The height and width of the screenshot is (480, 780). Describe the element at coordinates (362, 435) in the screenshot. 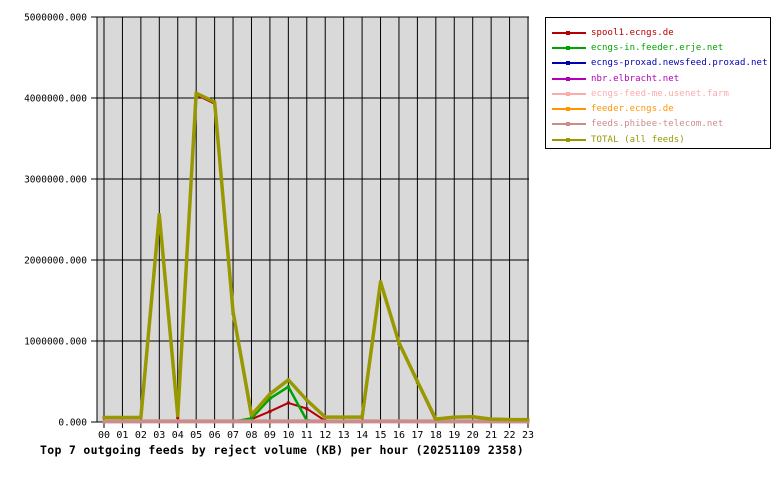

I see `x-tick-label: 14` at that location.